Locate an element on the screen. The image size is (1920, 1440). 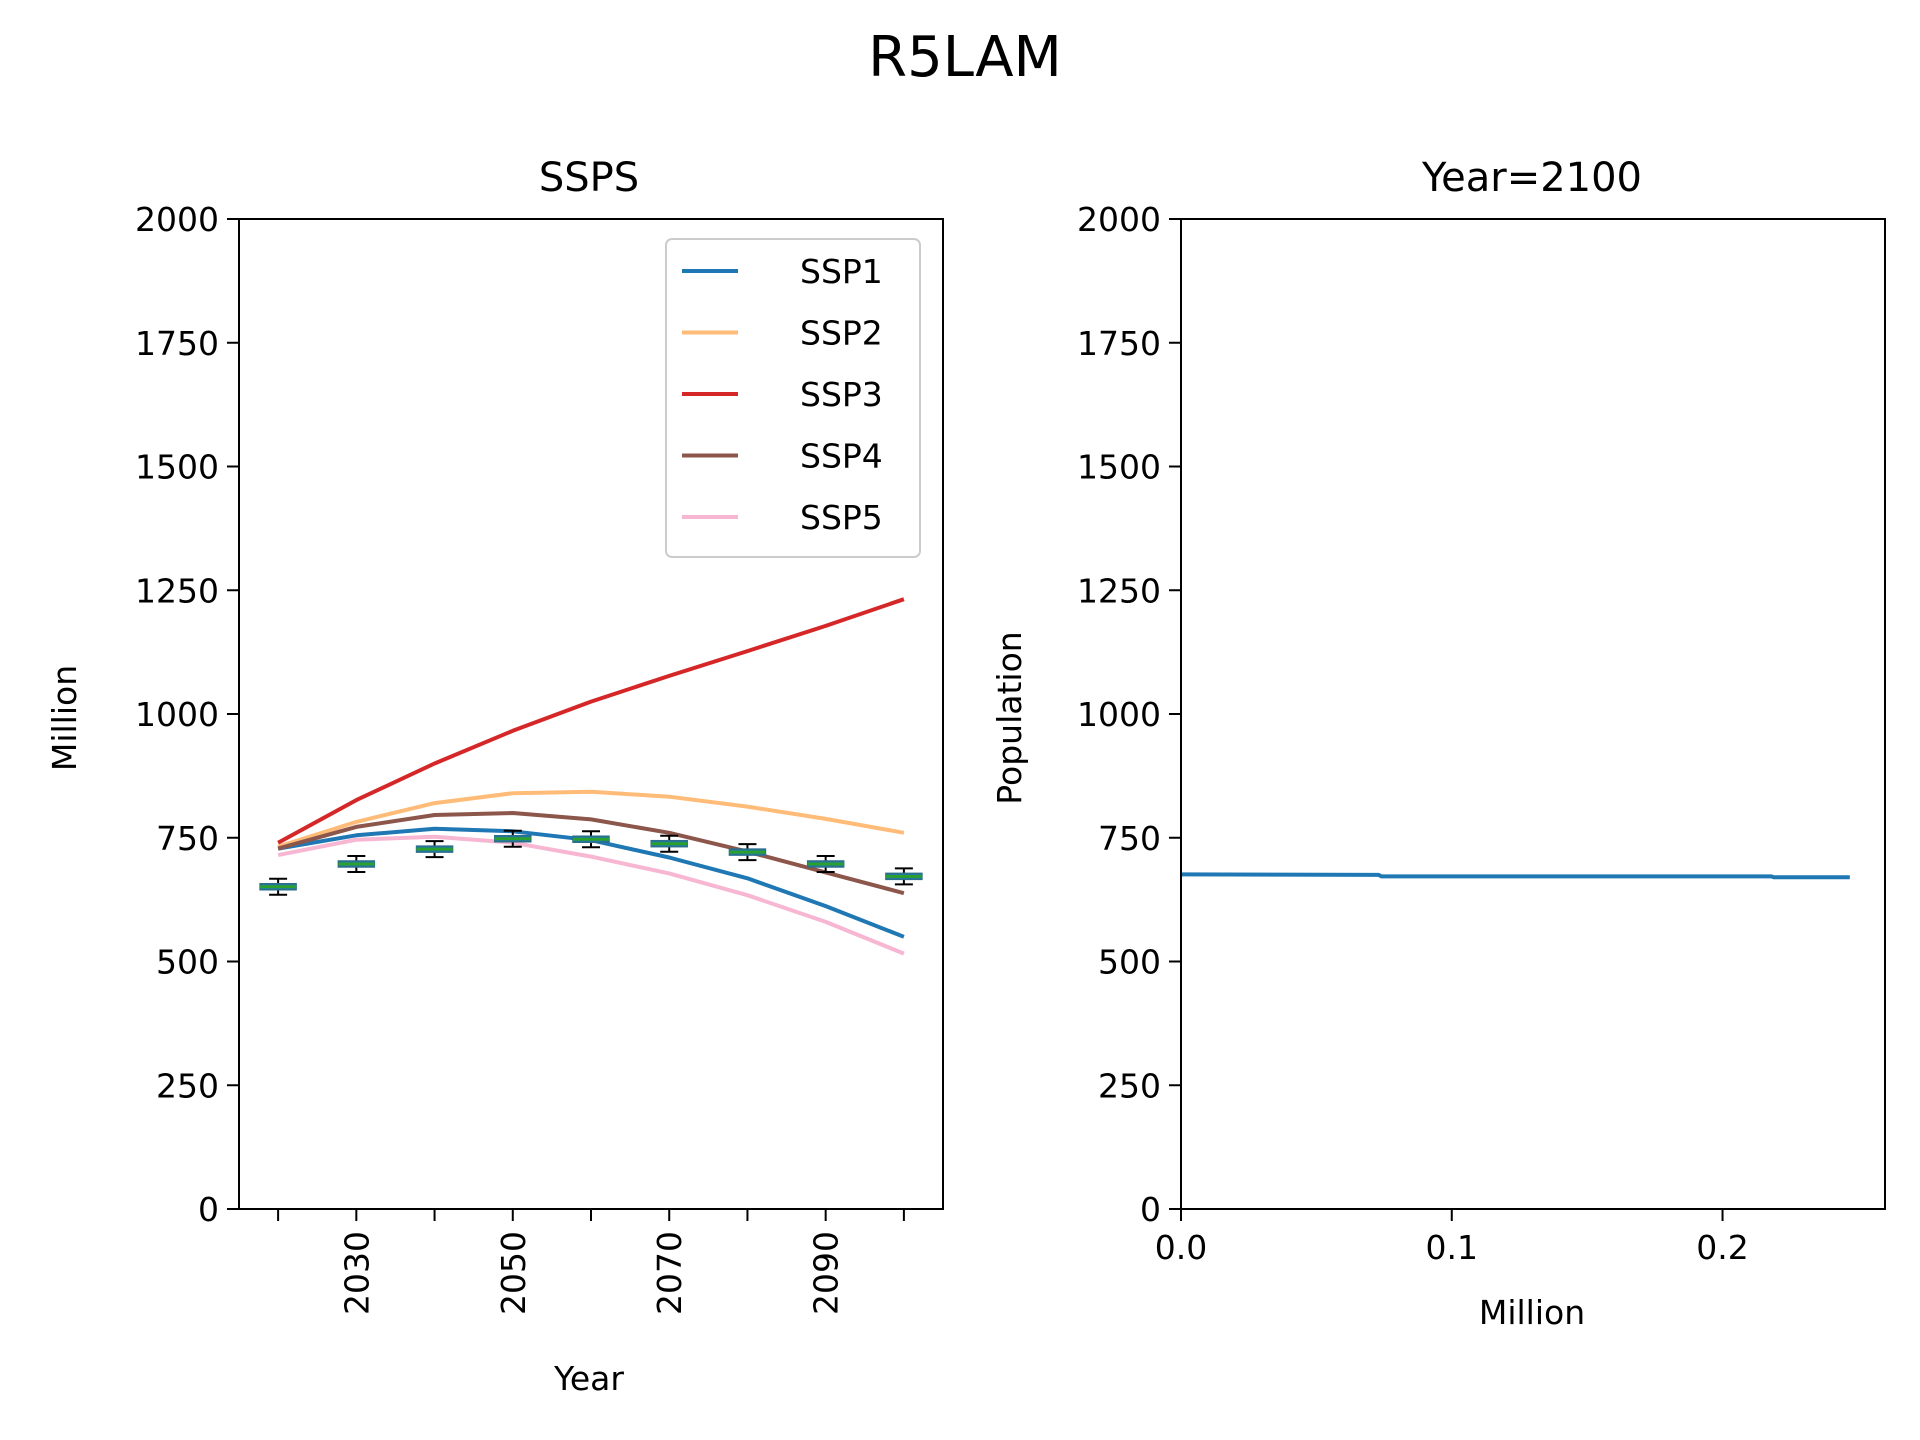
ssps-y-tick-label: 2000 is located at coordinates (177, 219).